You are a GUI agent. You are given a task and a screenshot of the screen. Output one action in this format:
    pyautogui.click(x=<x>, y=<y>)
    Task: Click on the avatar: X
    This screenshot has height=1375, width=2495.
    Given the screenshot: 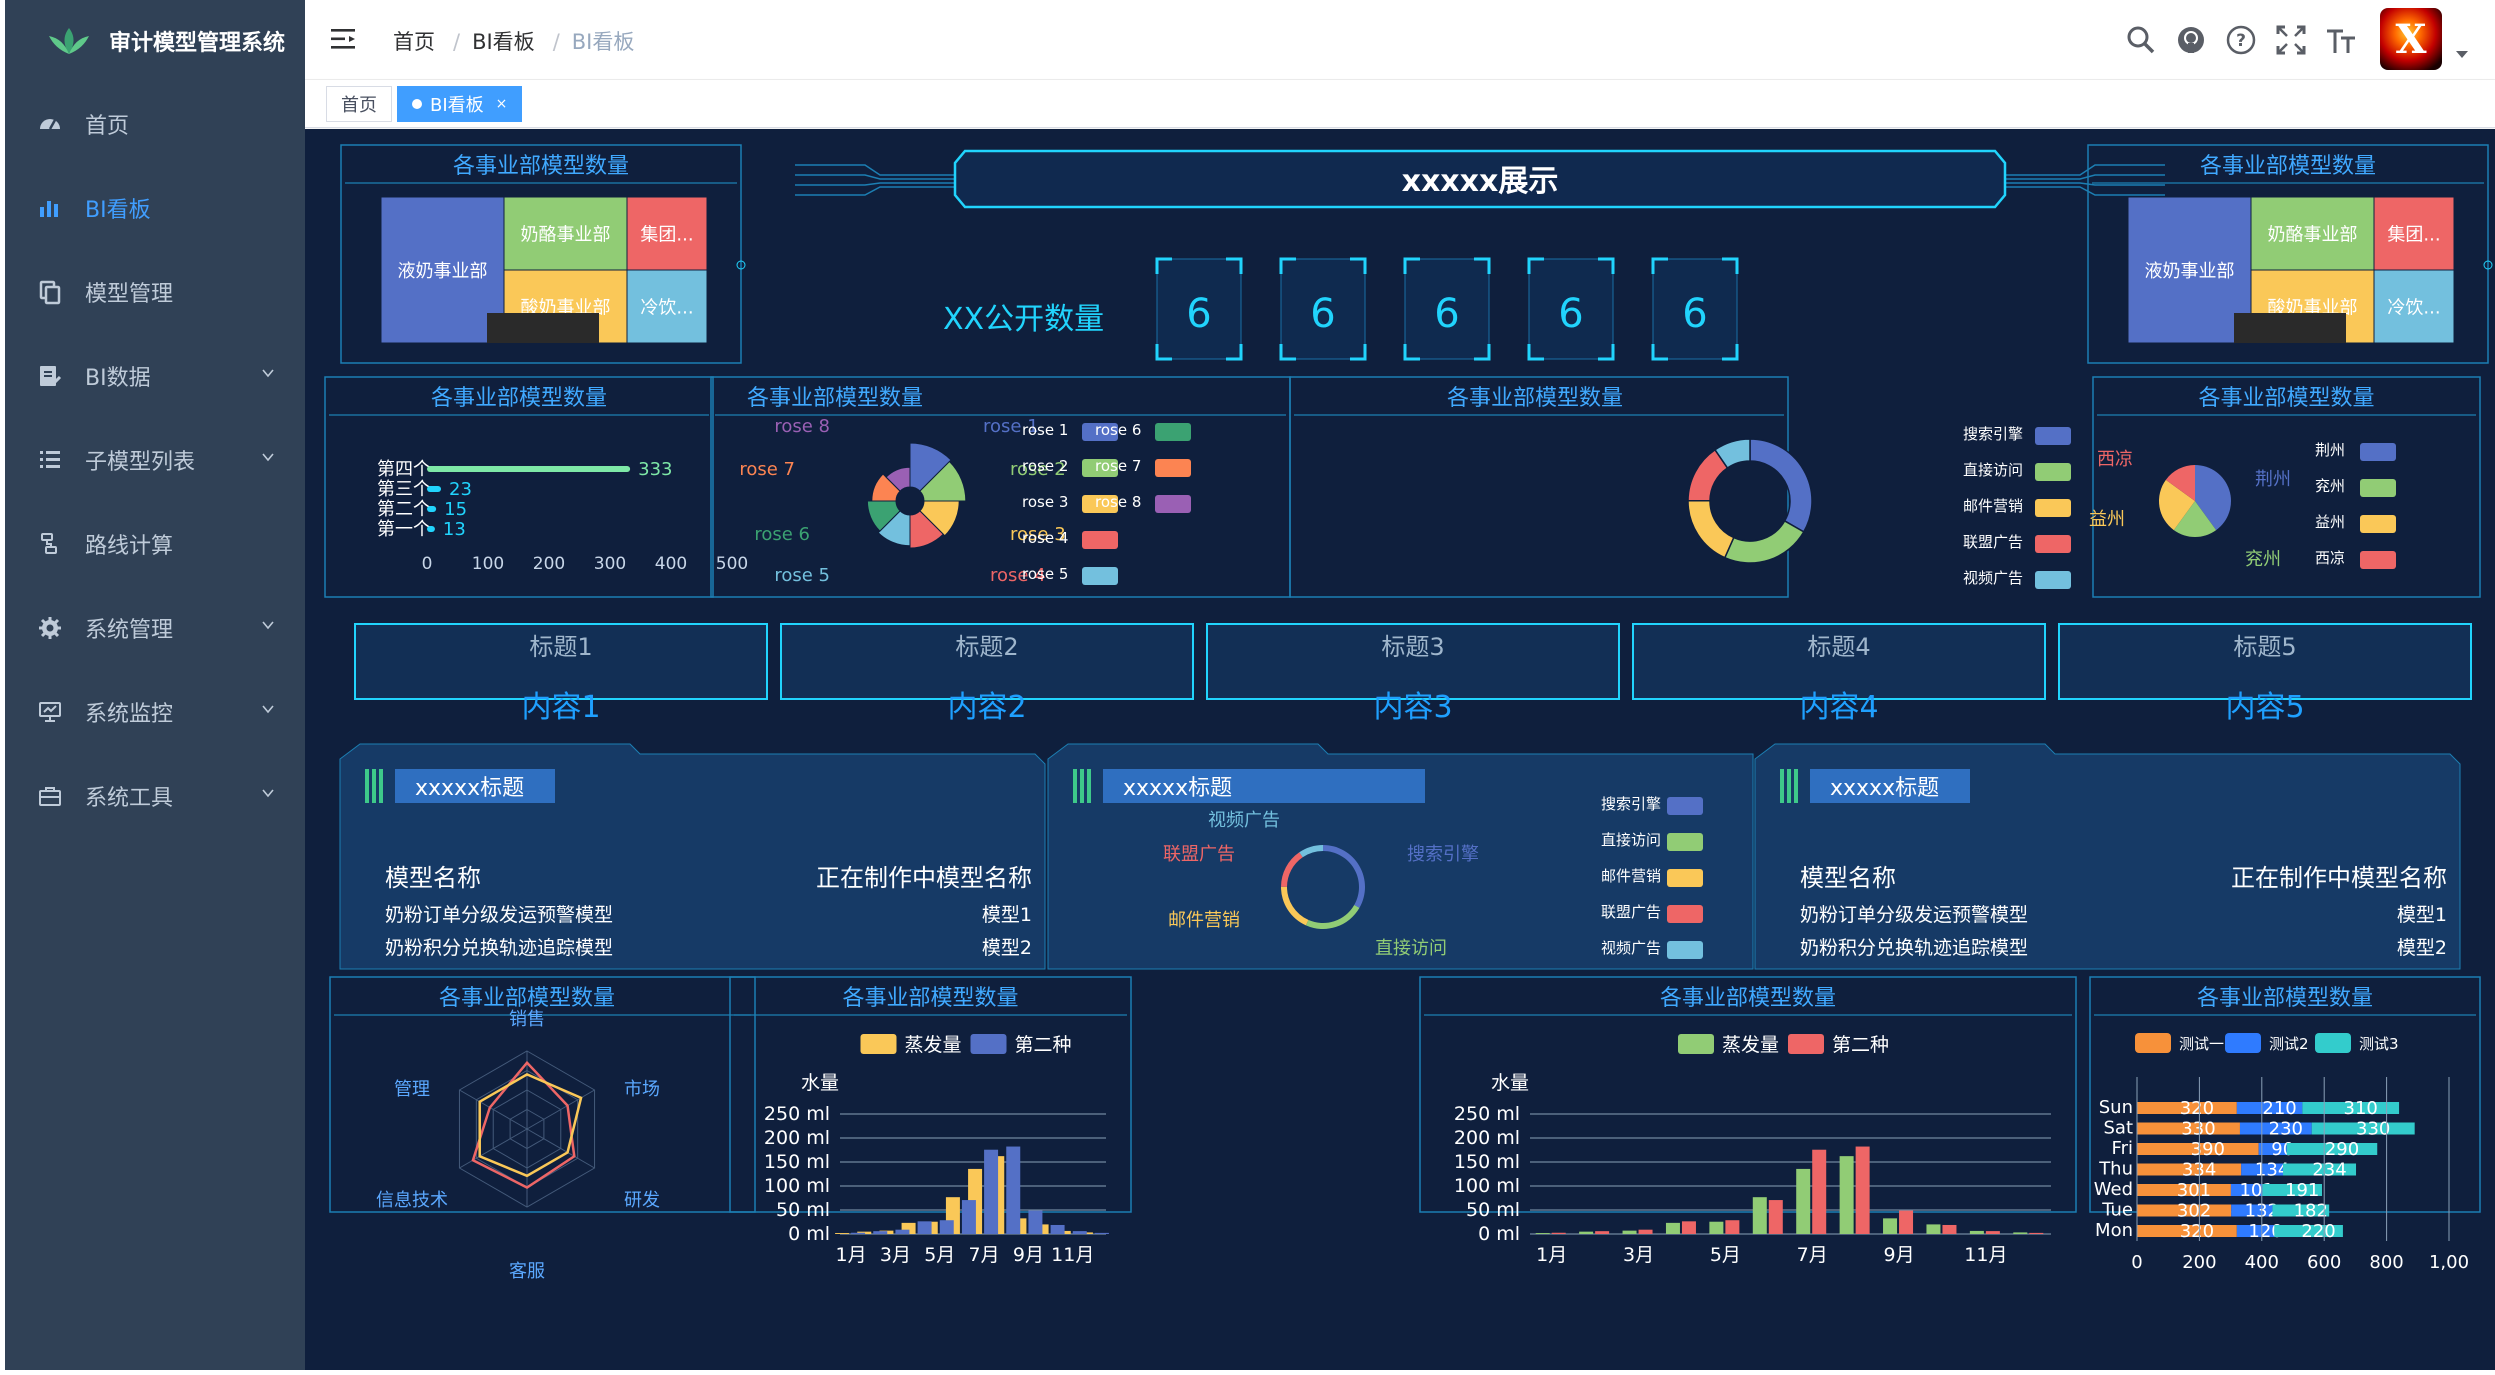 What is the action you would take?
    pyautogui.click(x=2411, y=39)
    